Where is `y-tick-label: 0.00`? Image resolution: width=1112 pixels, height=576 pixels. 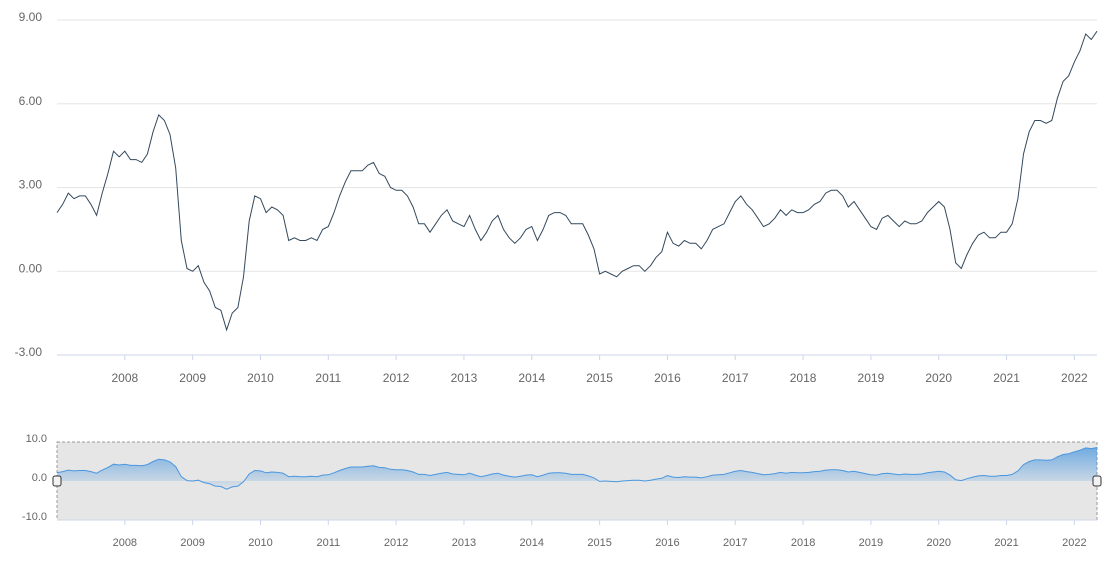
y-tick-label: 0.00 is located at coordinates (31, 268).